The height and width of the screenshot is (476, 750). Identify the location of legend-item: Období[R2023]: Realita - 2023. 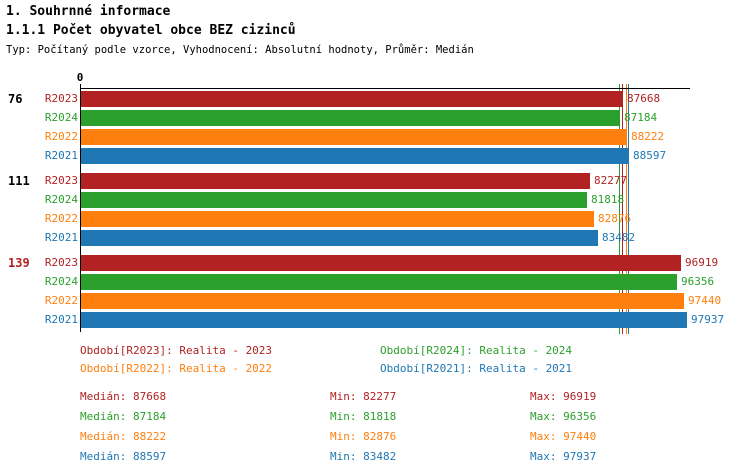
(176, 350).